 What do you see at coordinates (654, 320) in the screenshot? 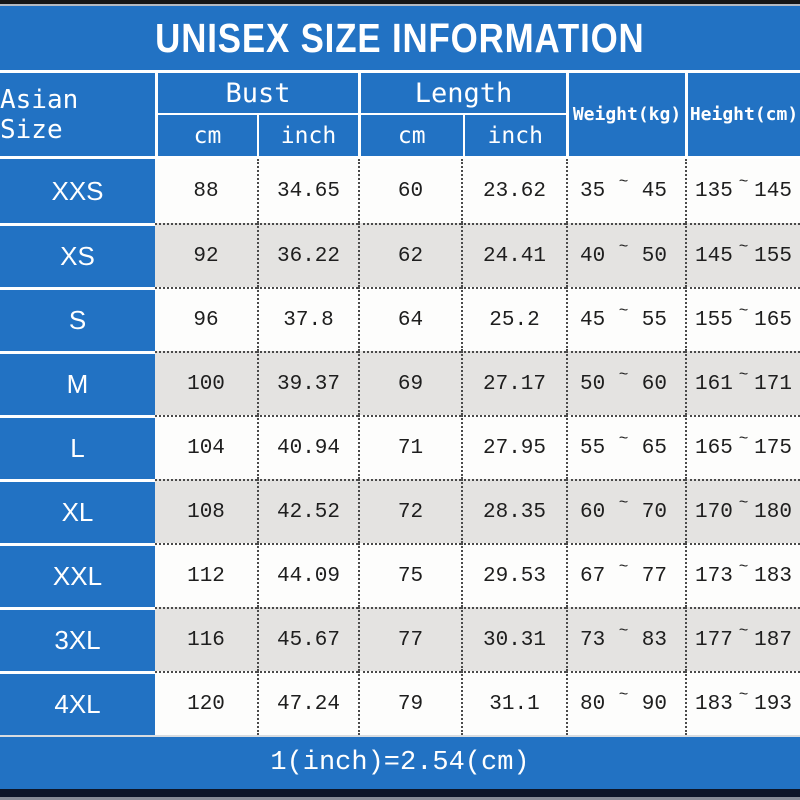
I see `range-max-value: 55` at bounding box center [654, 320].